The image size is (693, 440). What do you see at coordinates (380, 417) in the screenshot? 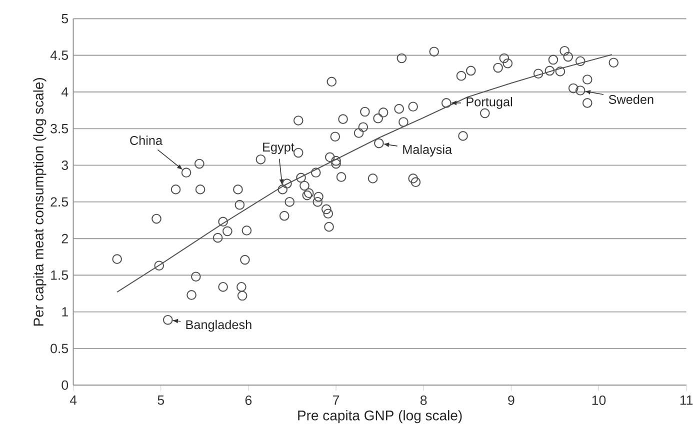
I see `x-axis-title: Pre capita GNP (log scale)` at bounding box center [380, 417].